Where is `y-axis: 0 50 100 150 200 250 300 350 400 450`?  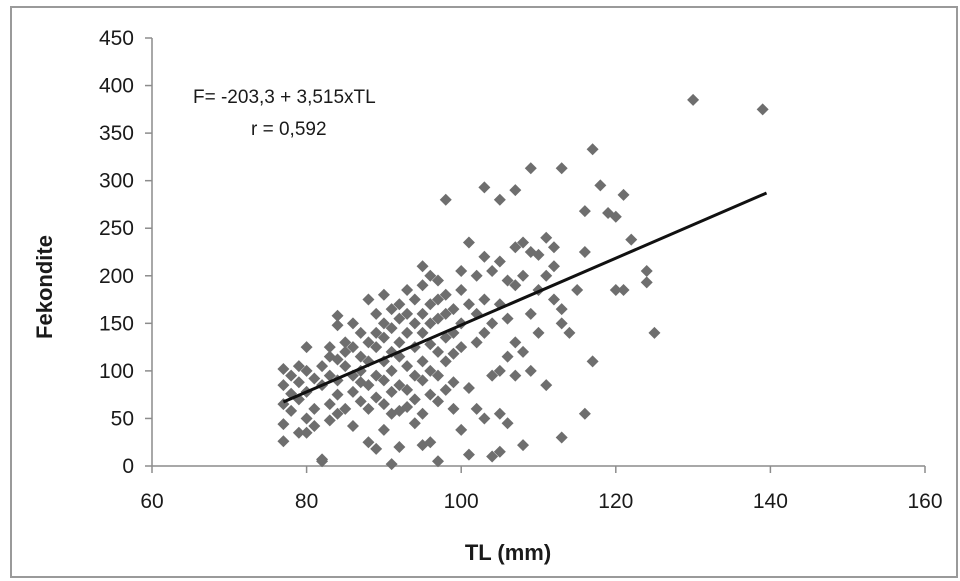
y-axis: 0 50 100 150 200 250 300 350 400 450 is located at coordinates (126, 252).